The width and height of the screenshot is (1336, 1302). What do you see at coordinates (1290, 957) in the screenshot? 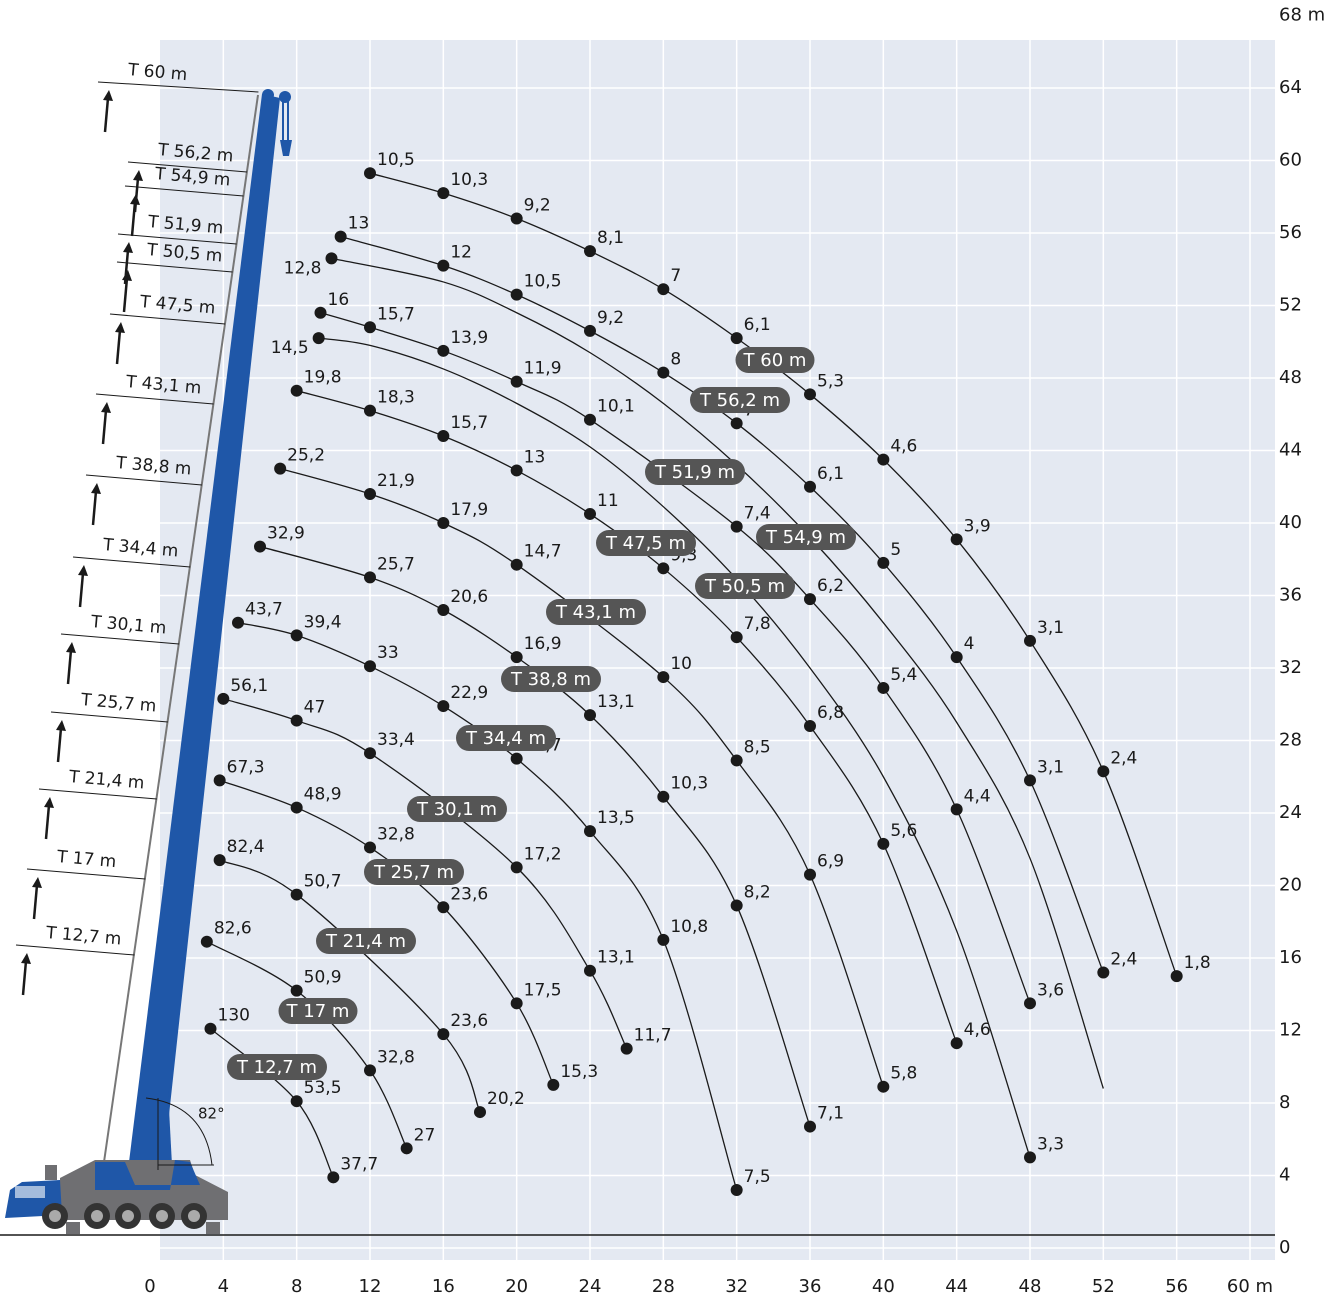
I see `y-tick-label: 16` at bounding box center [1290, 957].